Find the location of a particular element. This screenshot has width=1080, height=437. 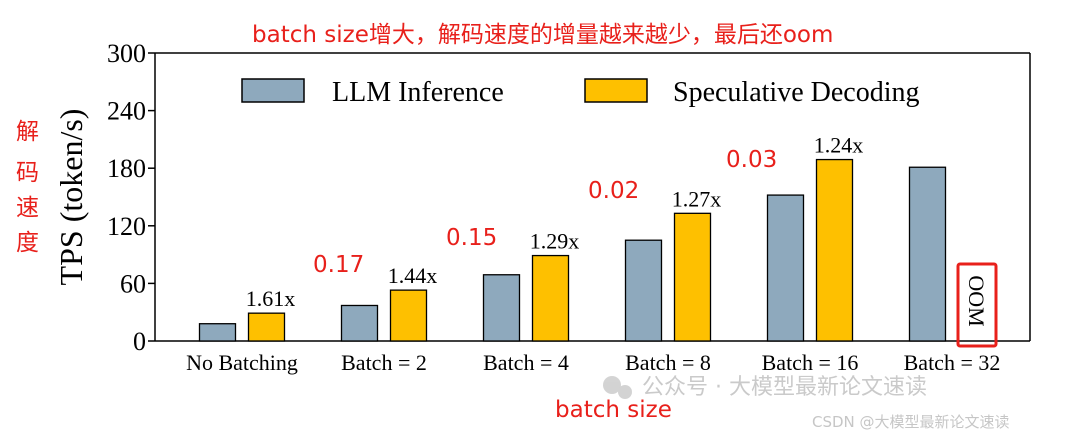

increment-label-4: 0.03 is located at coordinates (751, 160).